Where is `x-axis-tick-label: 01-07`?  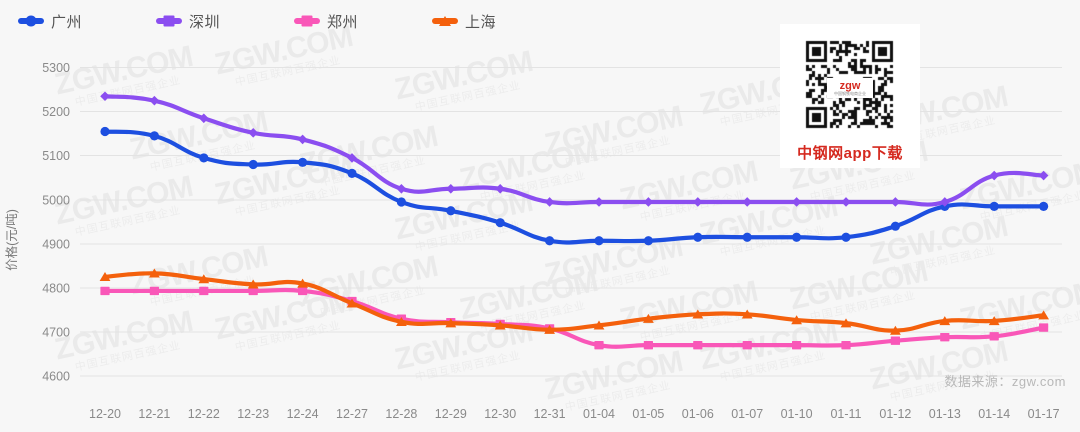 x-axis-tick-label: 01-07 is located at coordinates (747, 414).